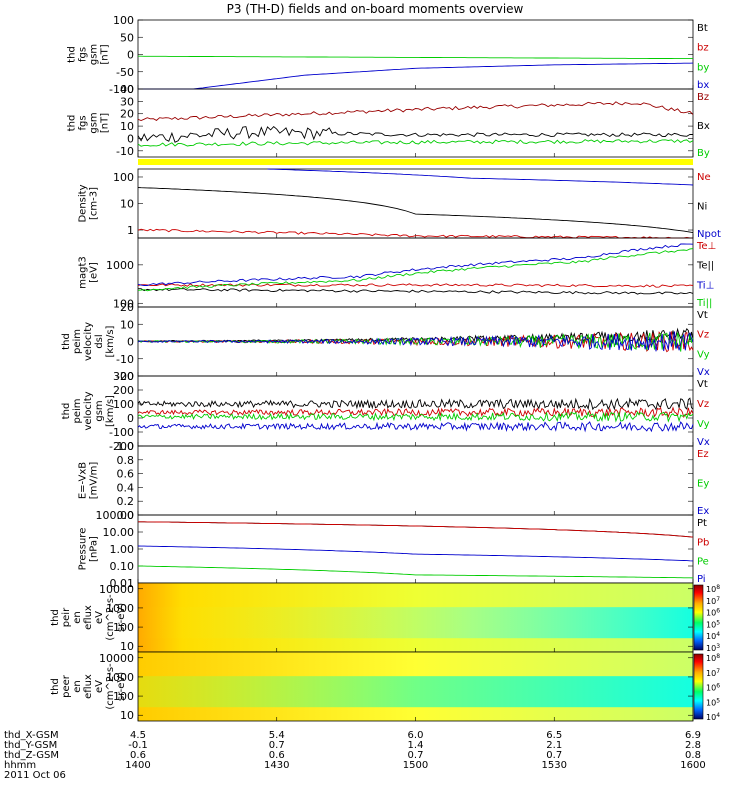 The height and width of the screenshot is (800, 750). Describe the element at coordinates (126, 460) in the screenshot. I see `y-tick-label: 0.8` at that location.